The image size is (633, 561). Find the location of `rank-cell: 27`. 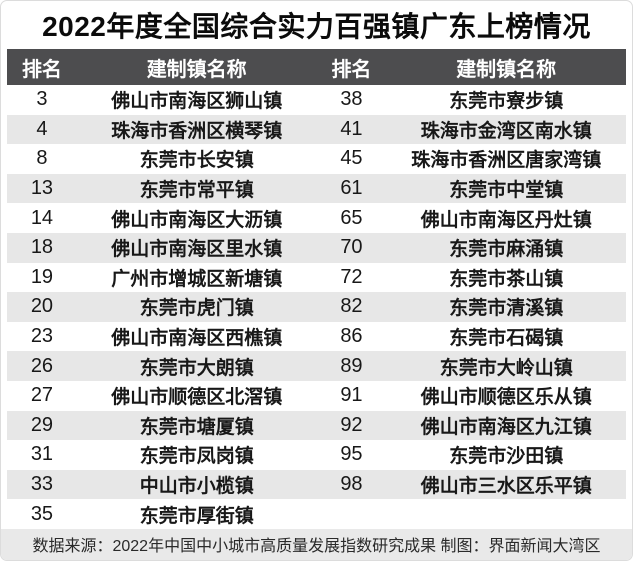

rank-cell: 27 is located at coordinates (42, 395).